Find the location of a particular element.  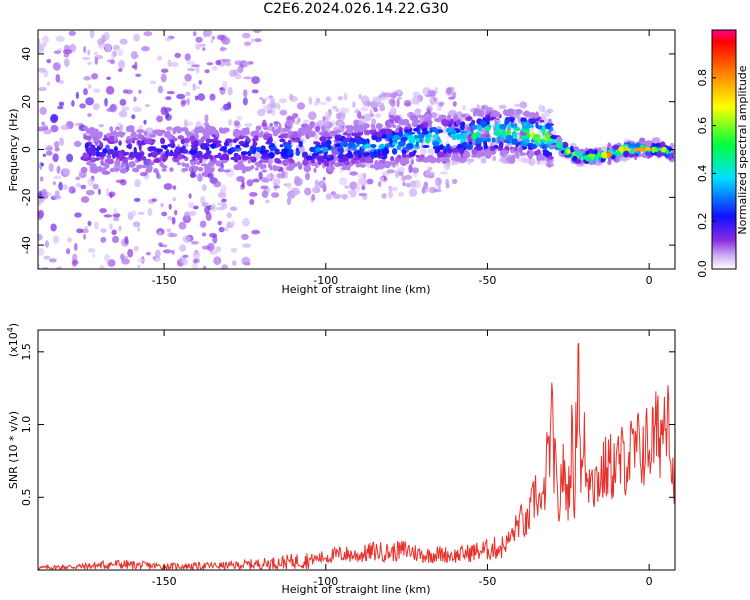

y-tick-label: -20 is located at coordinates (26, 197).